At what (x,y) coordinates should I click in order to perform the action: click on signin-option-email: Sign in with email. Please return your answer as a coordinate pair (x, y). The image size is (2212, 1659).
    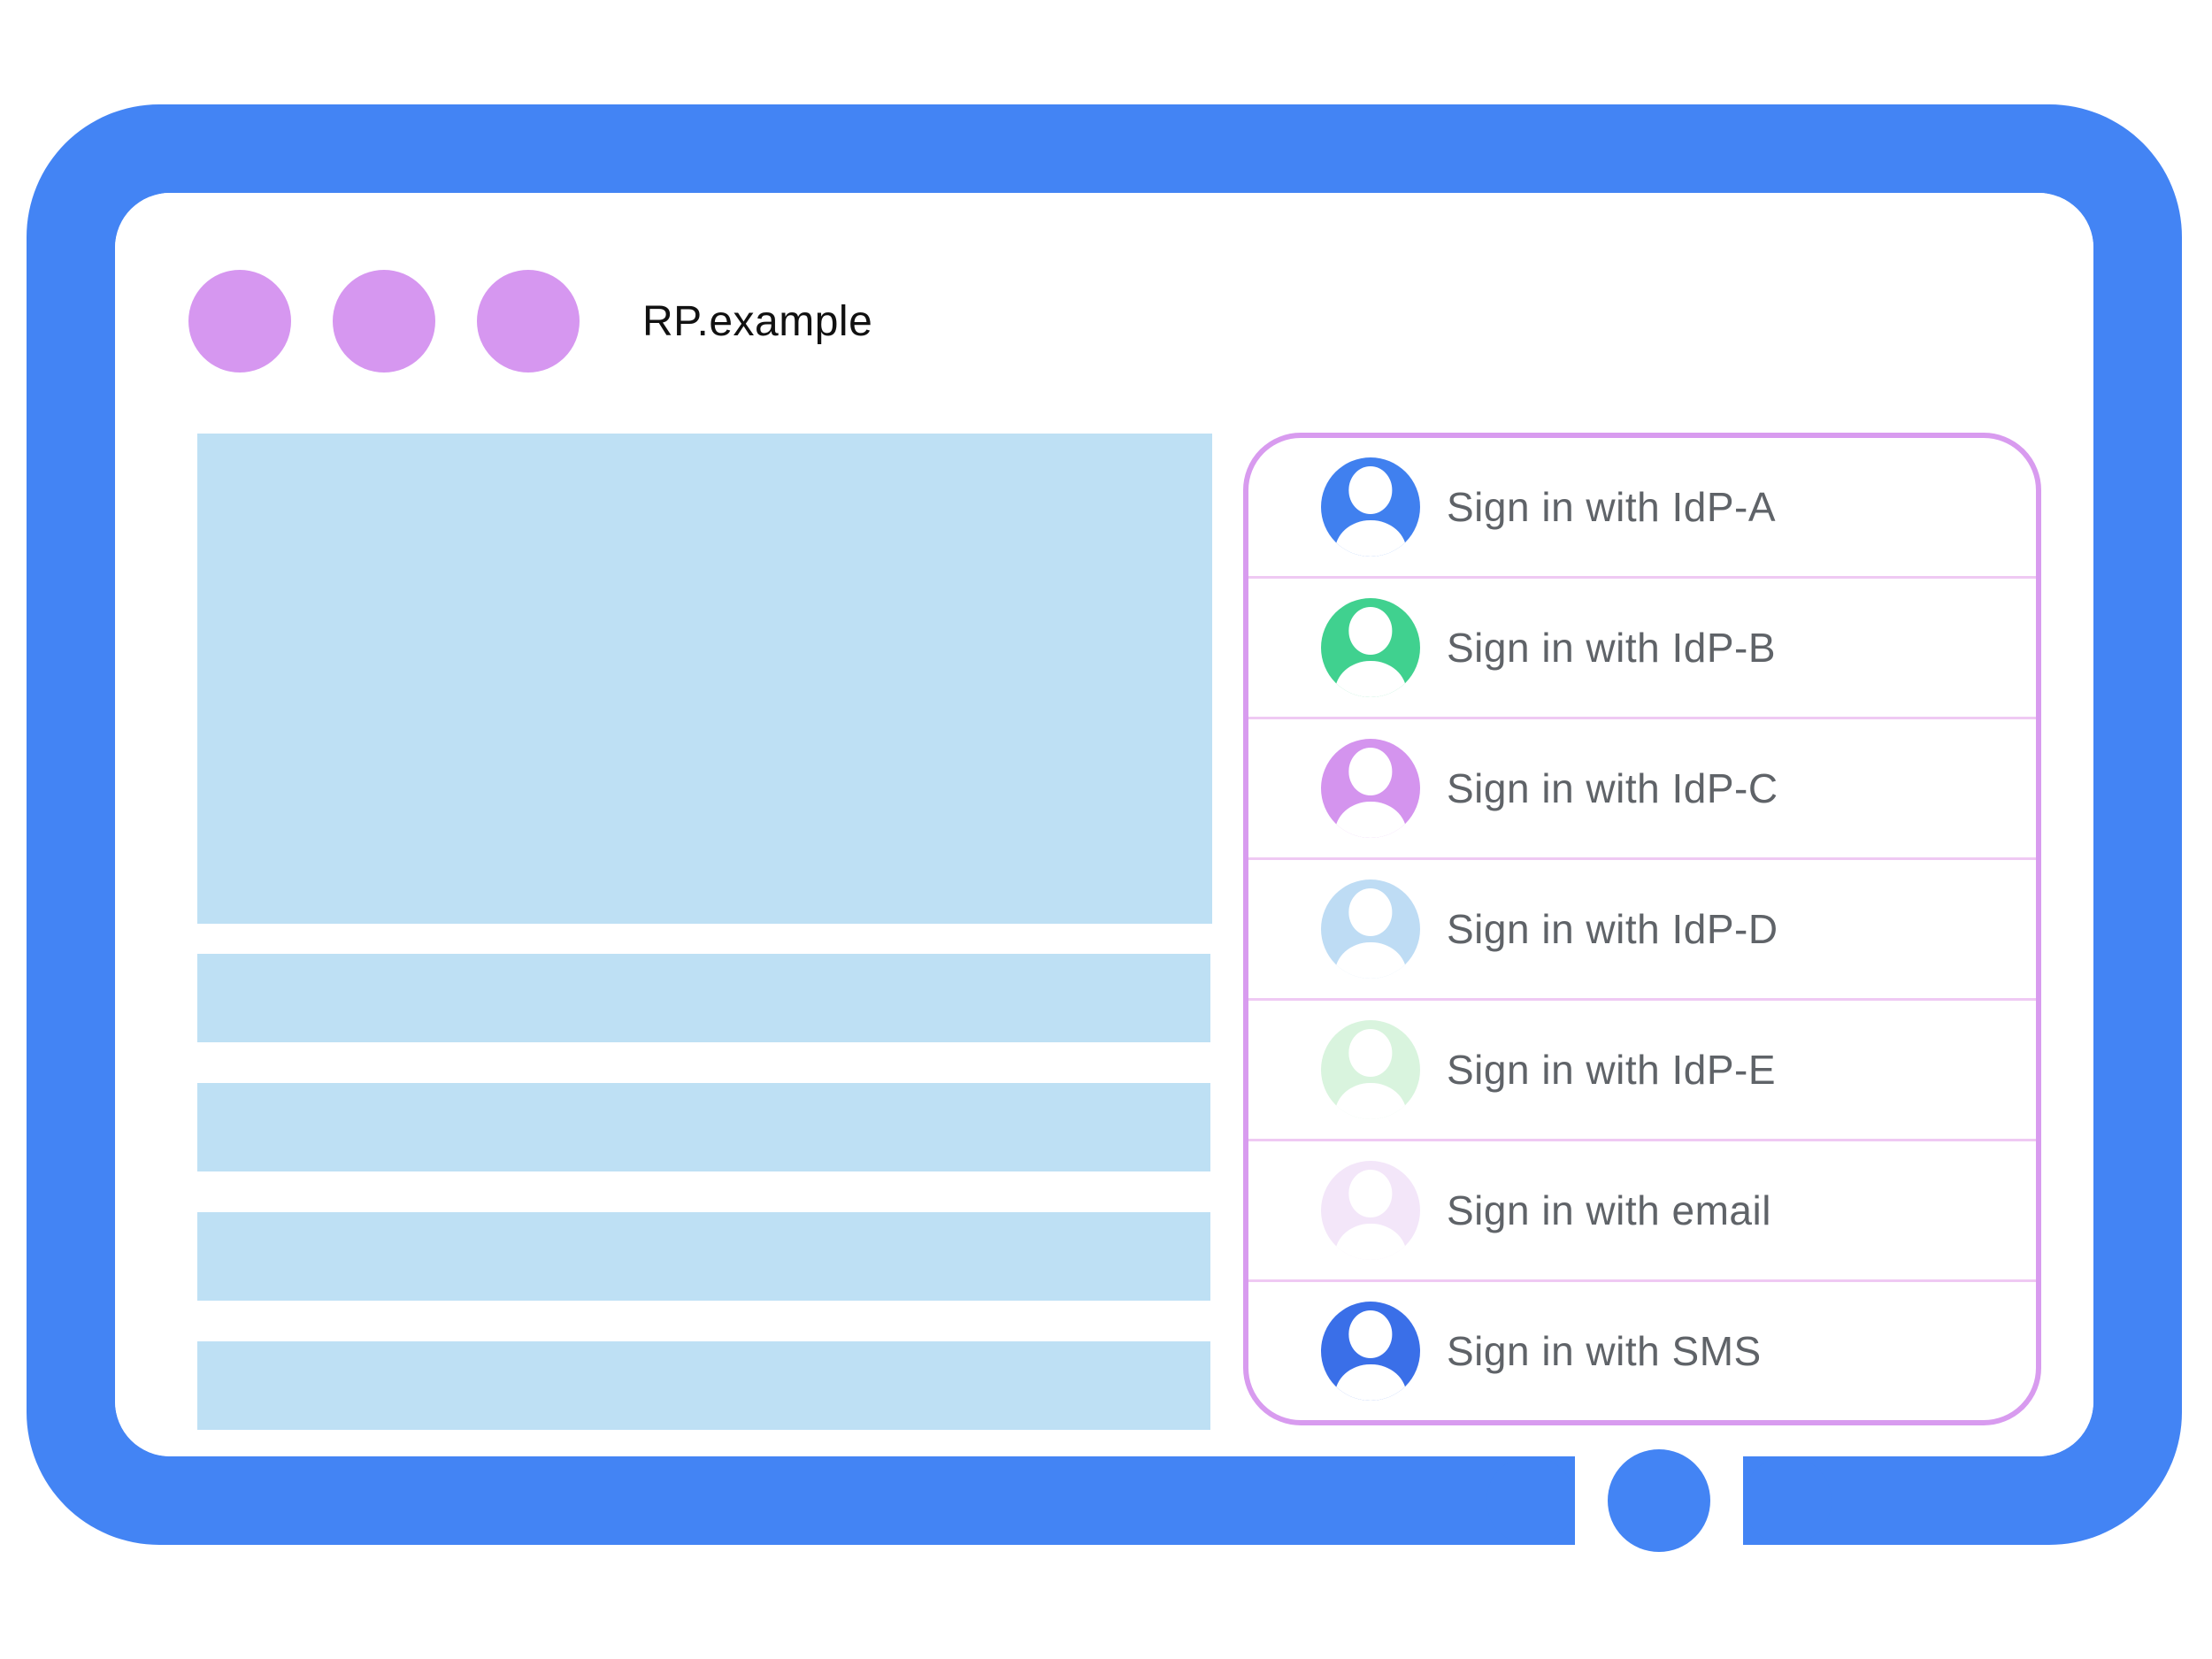
    Looking at the image, I should click on (1642, 1209).